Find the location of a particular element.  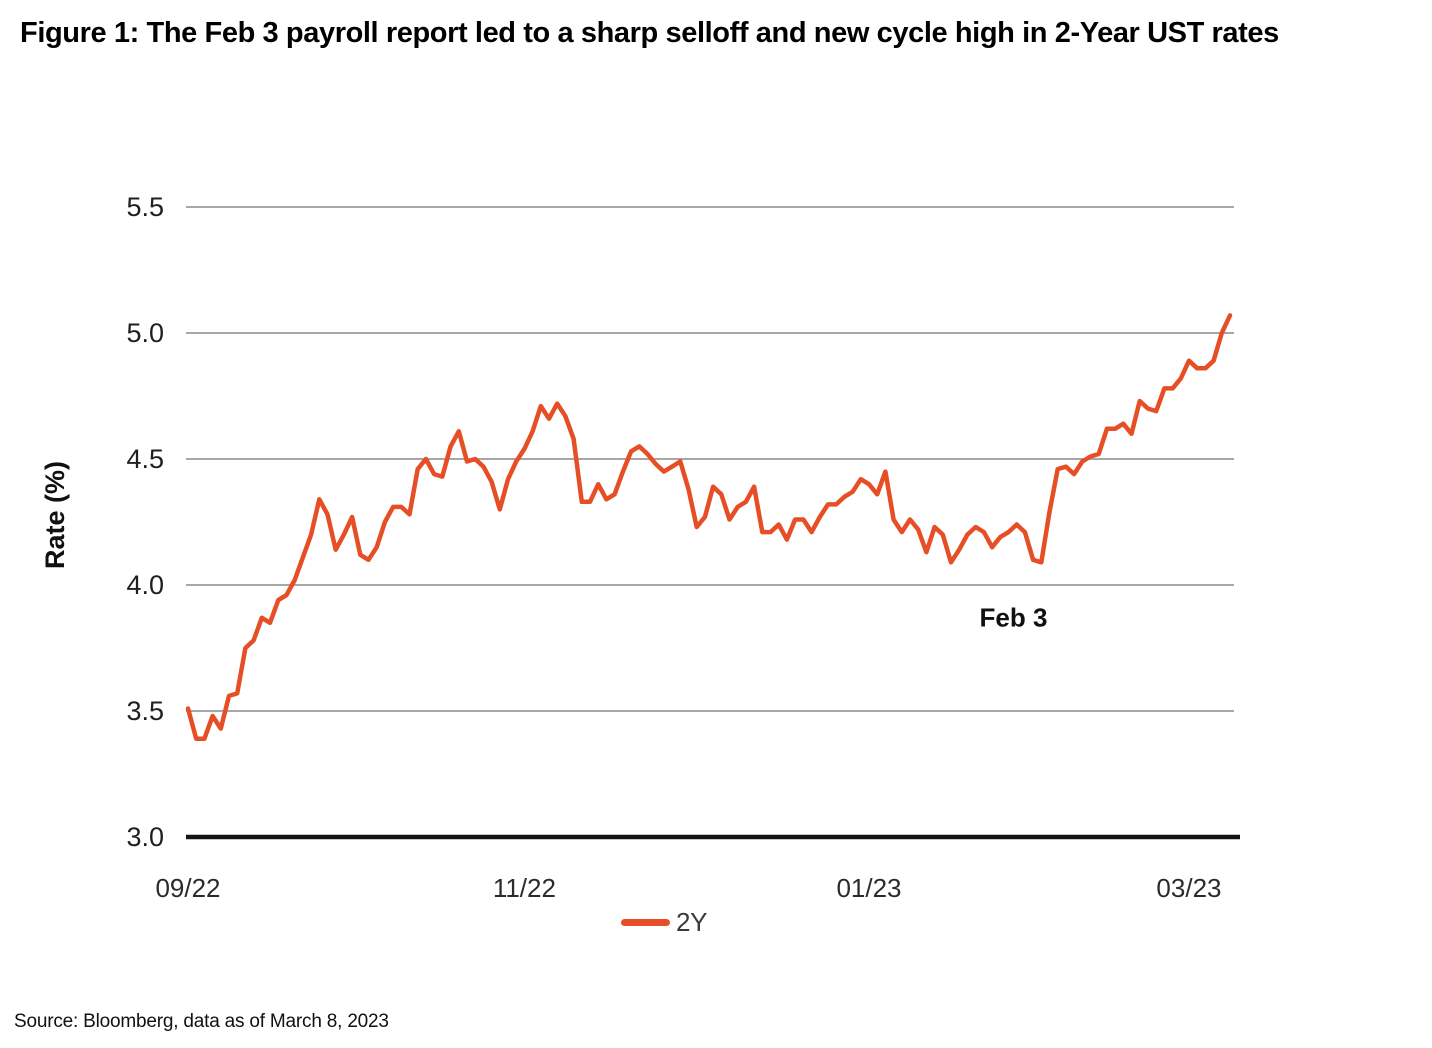

y-tick-label-4.0: 4.0 is located at coordinates (145, 585).